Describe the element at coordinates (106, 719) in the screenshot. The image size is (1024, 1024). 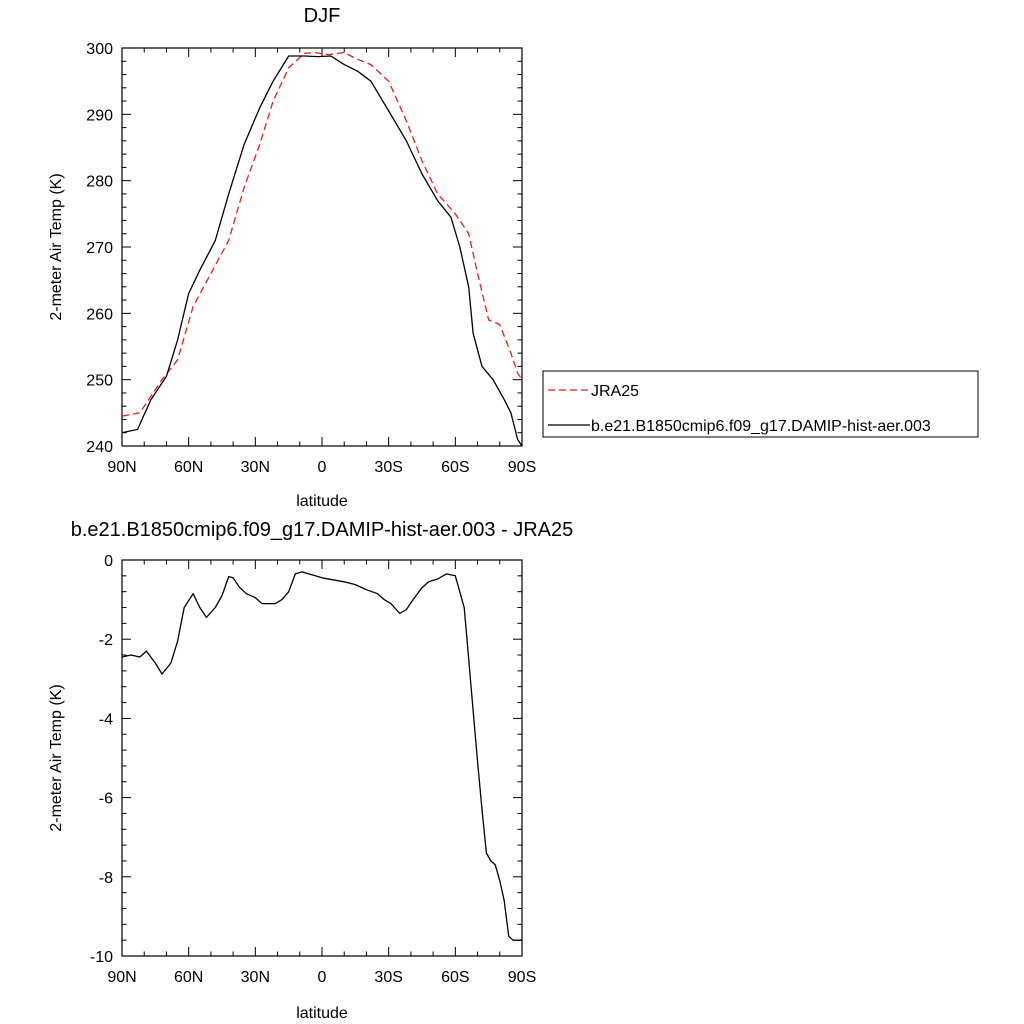
I see `bottom-y-tick-label: -4` at that location.